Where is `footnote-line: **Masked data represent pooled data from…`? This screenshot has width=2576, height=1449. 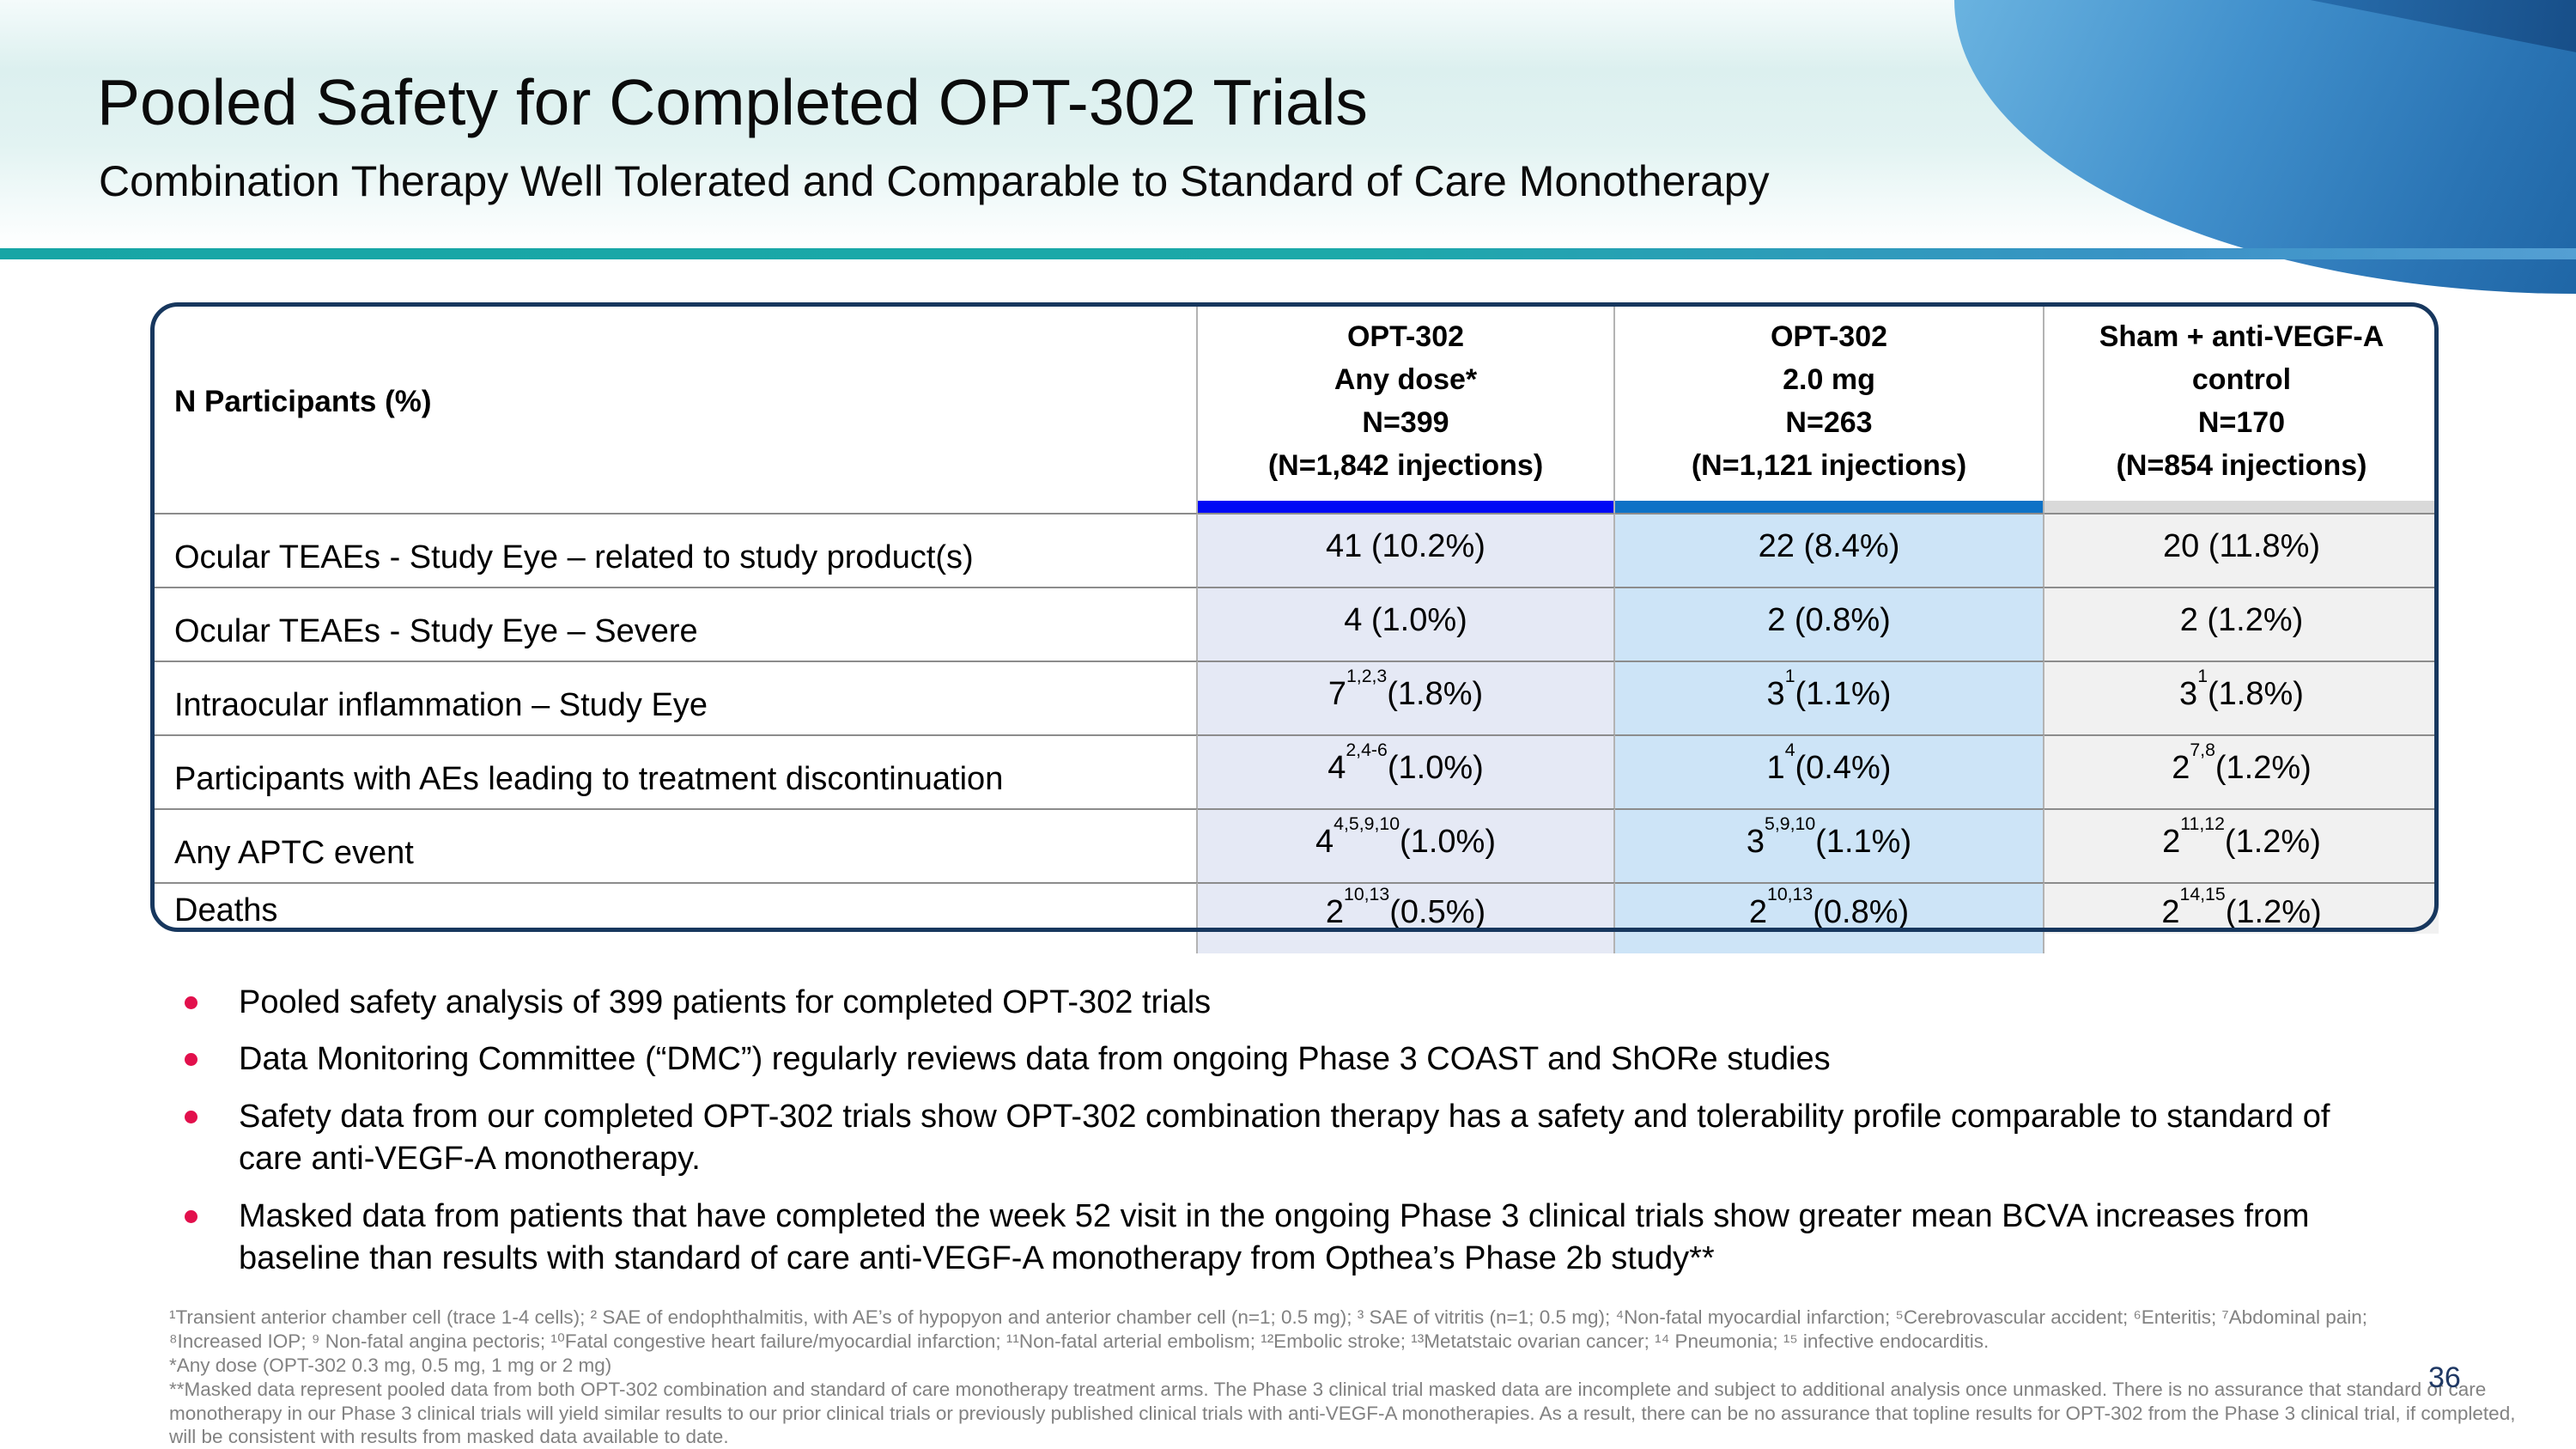 footnote-line: **Masked data represent pooled data from… is located at coordinates (1328, 1389).